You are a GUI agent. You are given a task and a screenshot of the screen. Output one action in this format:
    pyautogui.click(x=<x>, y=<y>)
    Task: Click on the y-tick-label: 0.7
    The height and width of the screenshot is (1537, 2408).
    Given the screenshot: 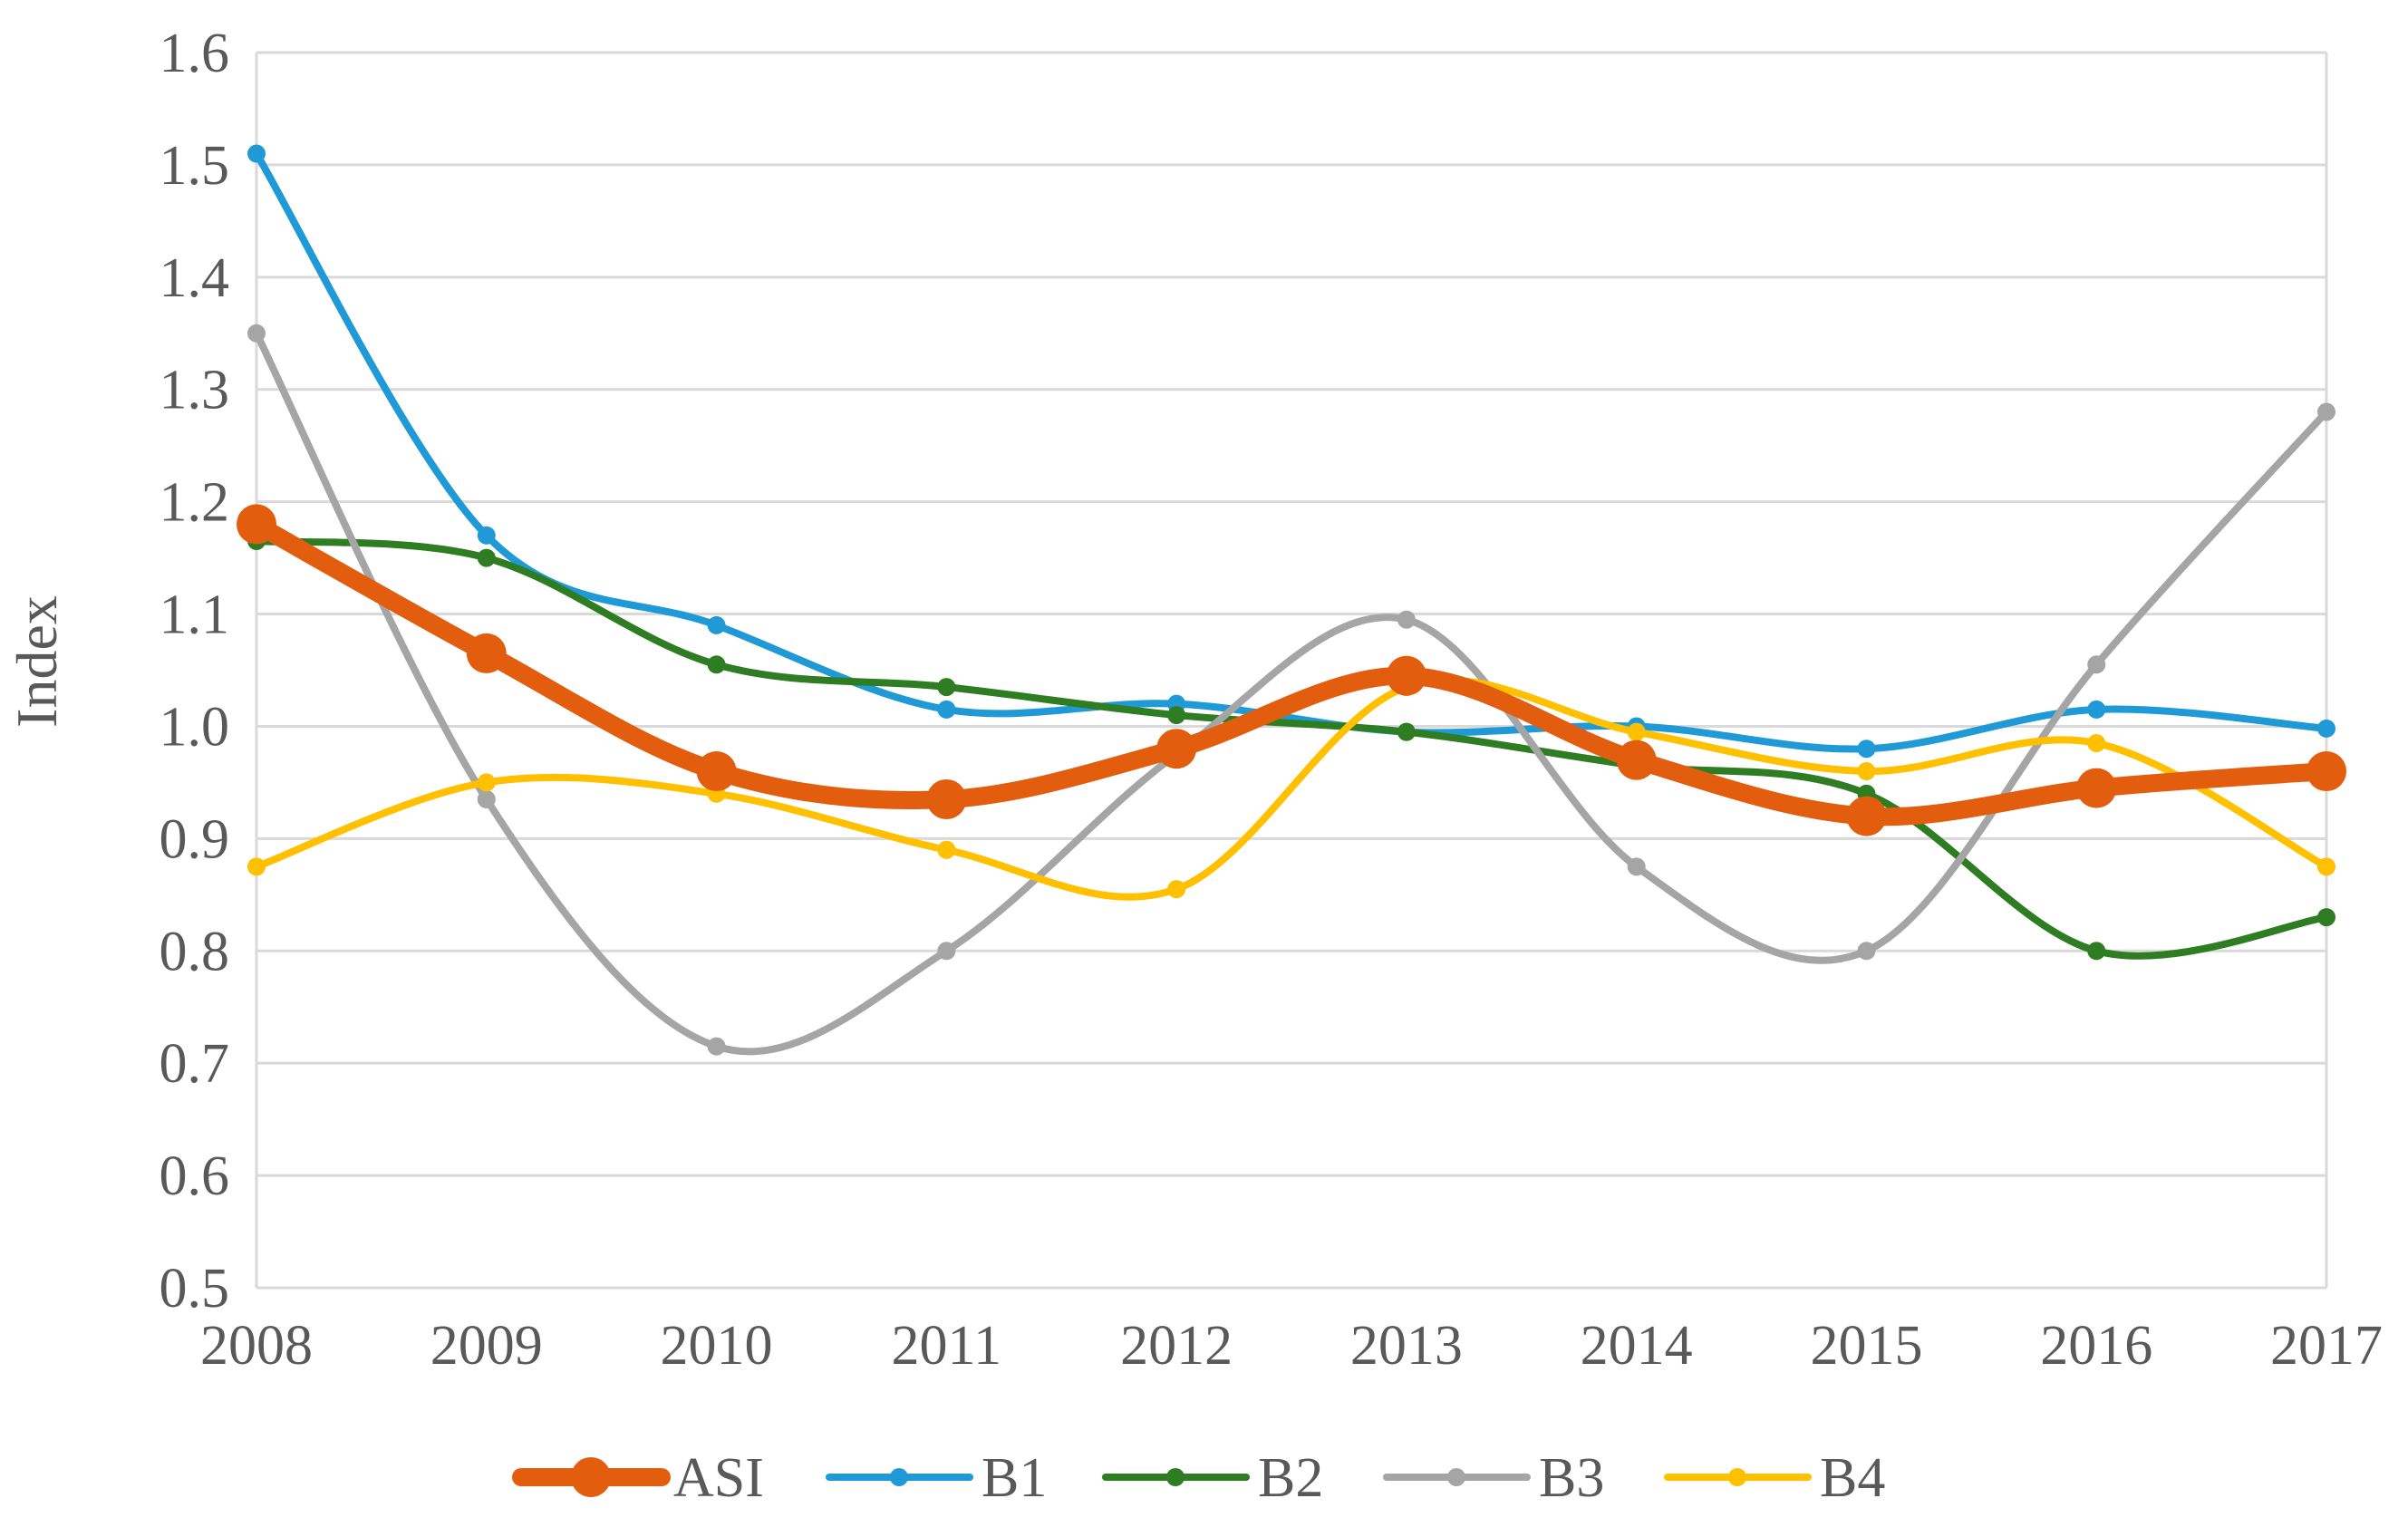 What is the action you would take?
    pyautogui.click(x=195, y=1064)
    